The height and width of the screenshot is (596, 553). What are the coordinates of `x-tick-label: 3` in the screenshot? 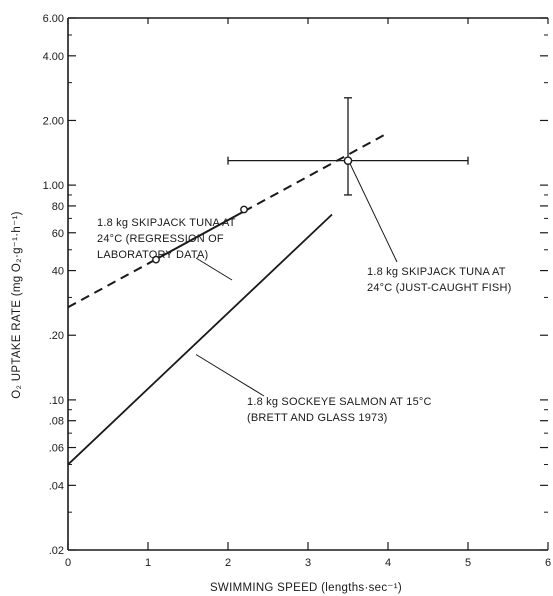 It's located at (308, 563).